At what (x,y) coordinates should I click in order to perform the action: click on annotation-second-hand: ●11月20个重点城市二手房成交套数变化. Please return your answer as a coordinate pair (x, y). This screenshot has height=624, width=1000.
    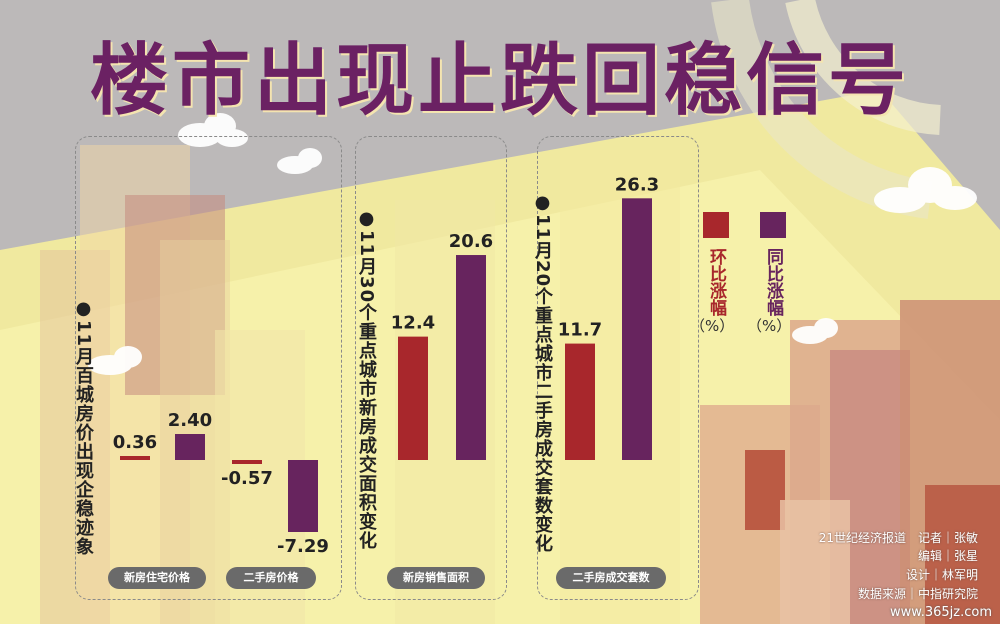
    Looking at the image, I should click on (542, 373).